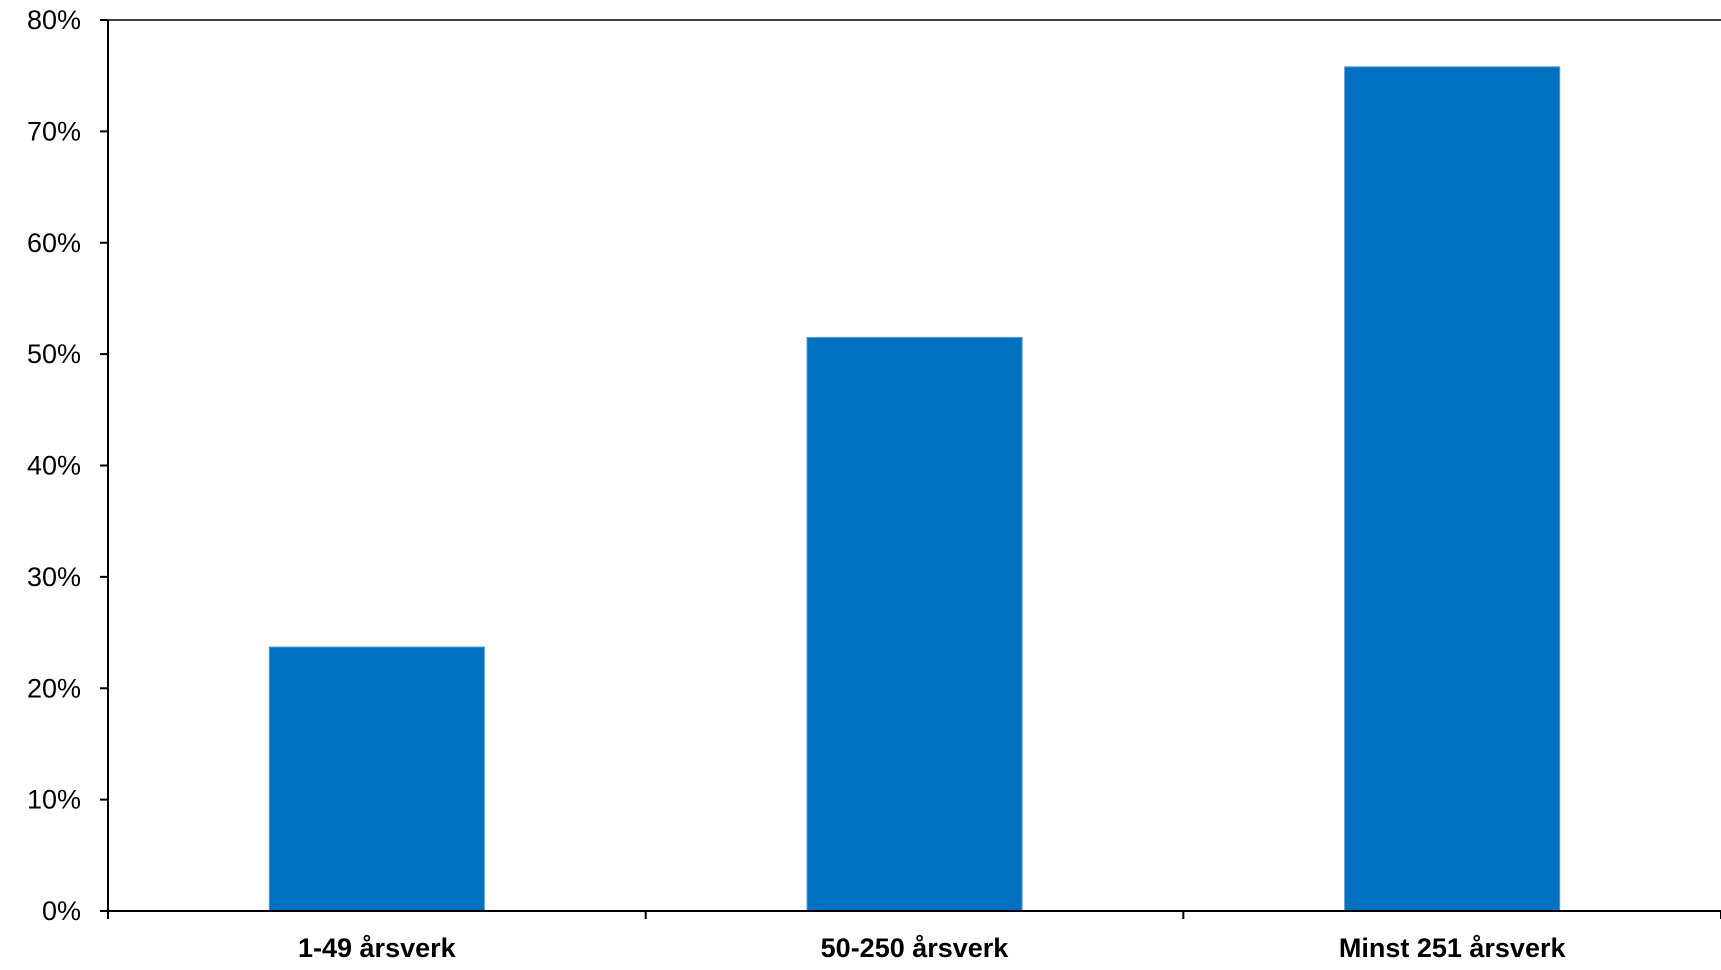  What do you see at coordinates (54, 688) in the screenshot?
I see `y-tick-label: 20%` at bounding box center [54, 688].